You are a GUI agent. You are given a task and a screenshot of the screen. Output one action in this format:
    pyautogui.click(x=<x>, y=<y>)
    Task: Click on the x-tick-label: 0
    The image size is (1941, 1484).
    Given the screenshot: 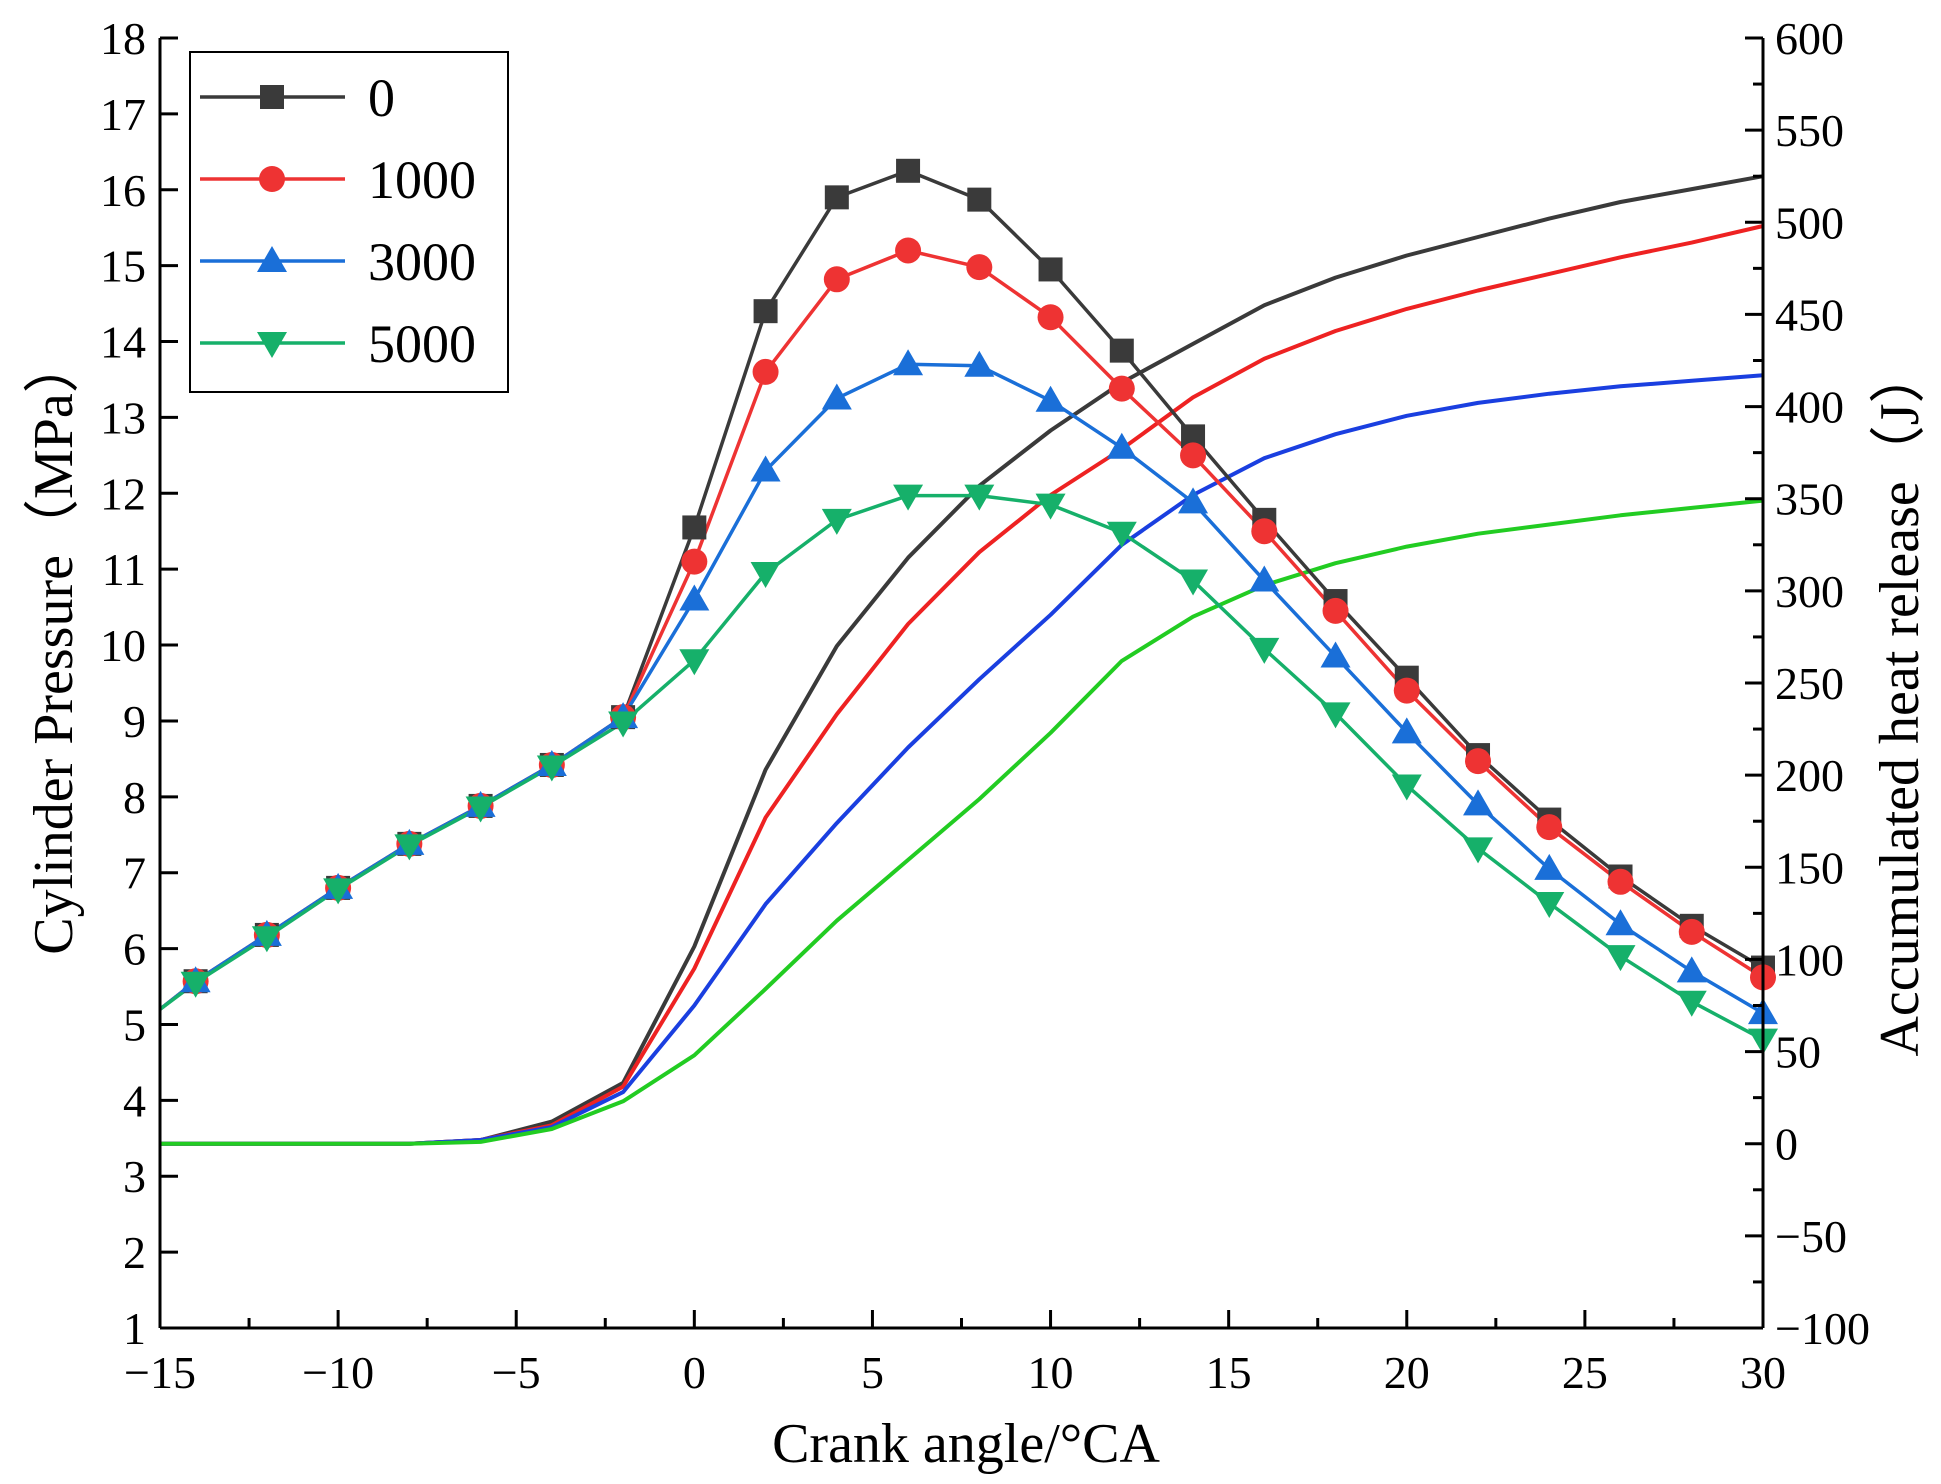 What is the action you would take?
    pyautogui.click(x=694, y=1372)
    